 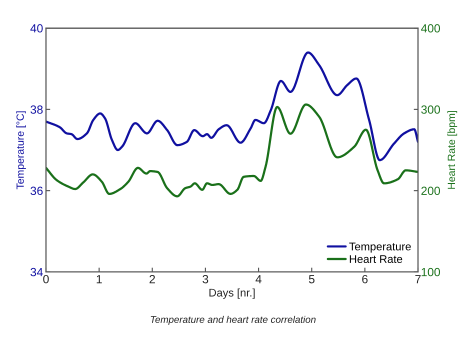 What do you see at coordinates (36, 191) in the screenshot?
I see `y-tick-label: 36` at bounding box center [36, 191].